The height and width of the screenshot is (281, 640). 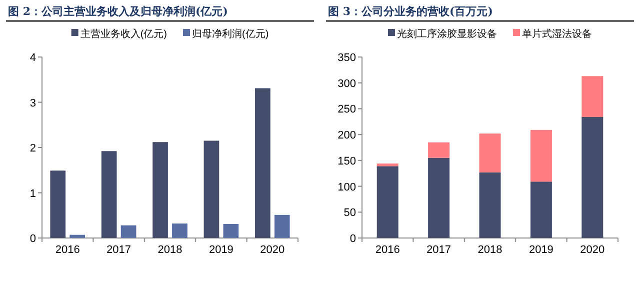 What do you see at coordinates (447, 34) in the screenshot?
I see `legend-label: 光刻工序涂胶显影设备` at bounding box center [447, 34].